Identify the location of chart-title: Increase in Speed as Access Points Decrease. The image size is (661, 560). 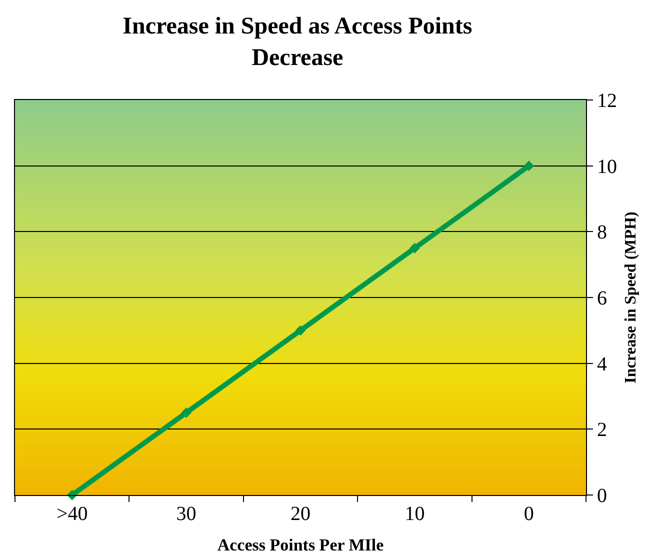
(297, 42).